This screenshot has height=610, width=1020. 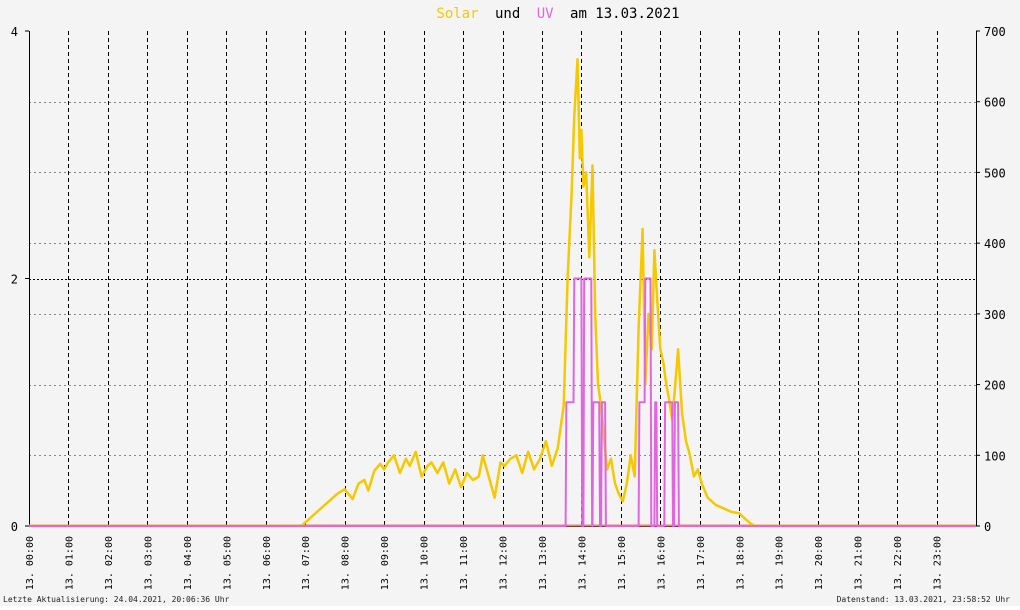 I want to click on title-date-text: am 13.03.2021, so click(x=625, y=14).